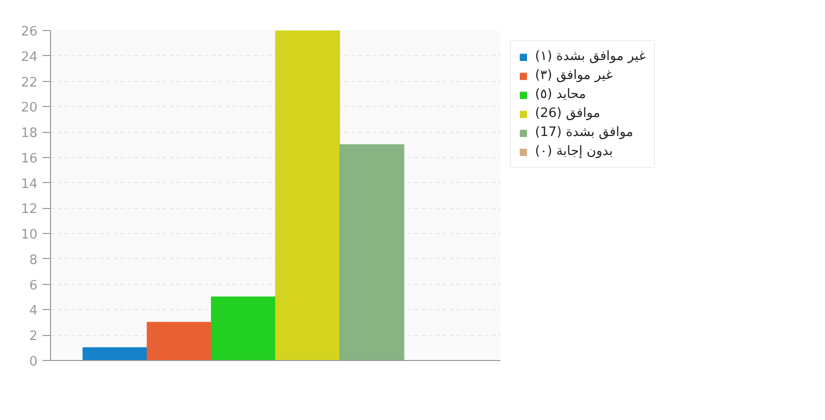 Image resolution: width=825 pixels, height=420 pixels. I want to click on y-tick-label: 22, so click(29, 82).